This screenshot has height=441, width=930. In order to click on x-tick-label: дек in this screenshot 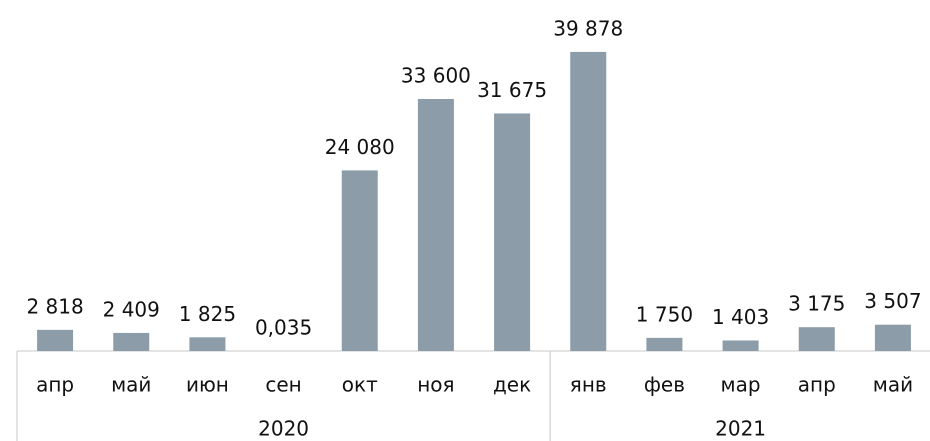, I will do `click(512, 385)`.